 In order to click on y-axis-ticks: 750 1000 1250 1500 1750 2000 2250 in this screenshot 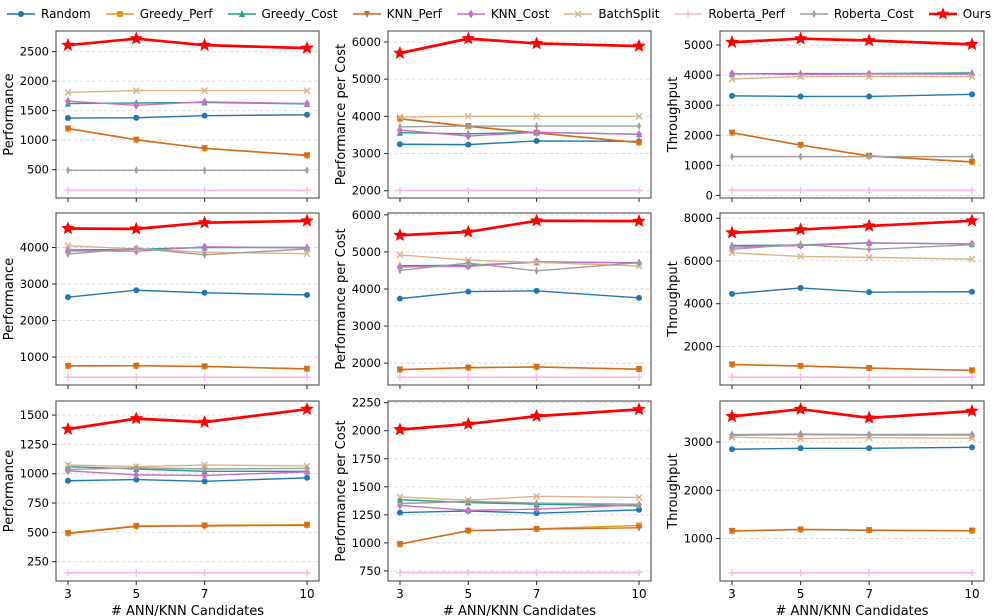, I will do `click(370, 487)`.